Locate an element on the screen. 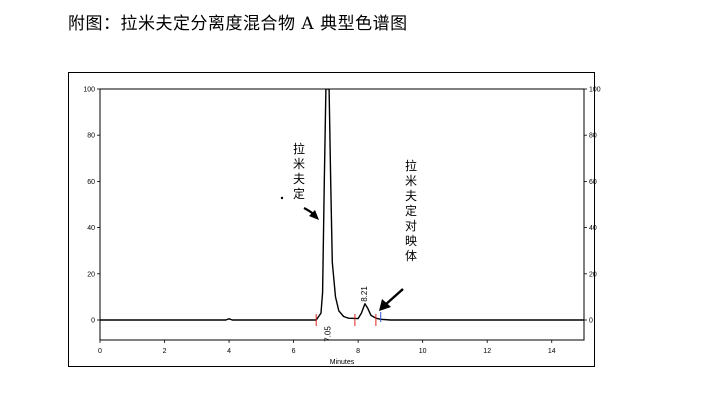  arrow-enantiomer-shaft is located at coordinates (394, 297).